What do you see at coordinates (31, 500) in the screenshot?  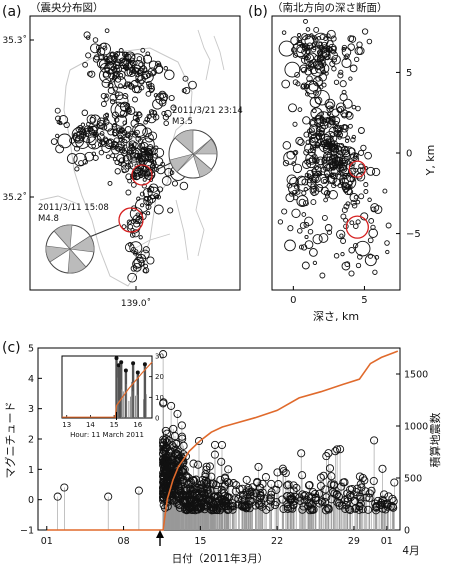 I see `left-tick-label: 0` at bounding box center [31, 500].